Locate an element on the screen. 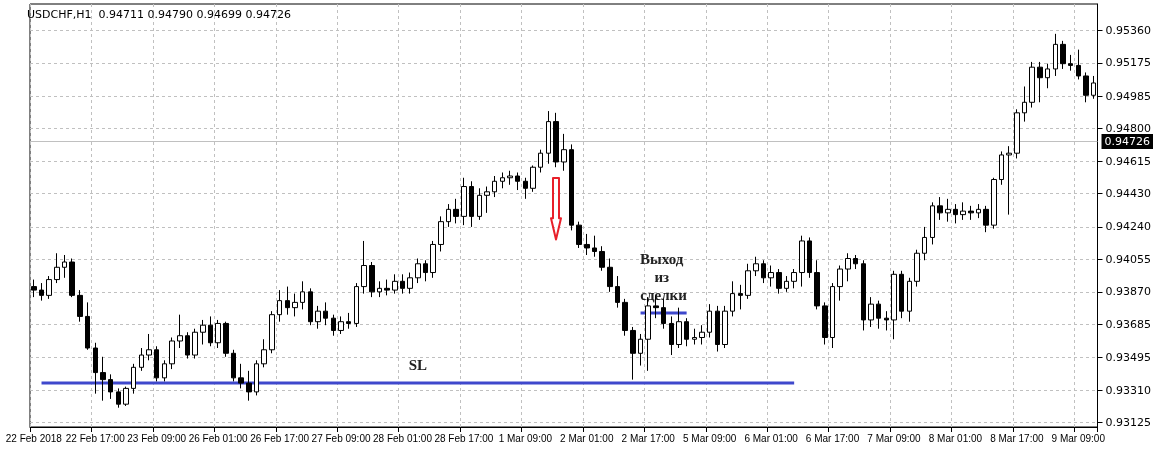 This screenshot has width=1154, height=449. ref-line-label: 0.94726 is located at coordinates (1127, 142).